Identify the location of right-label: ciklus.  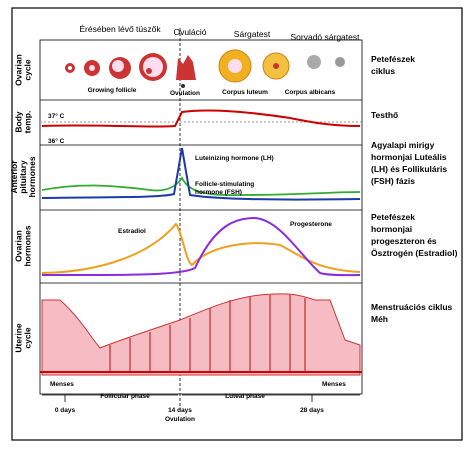
(383, 71).